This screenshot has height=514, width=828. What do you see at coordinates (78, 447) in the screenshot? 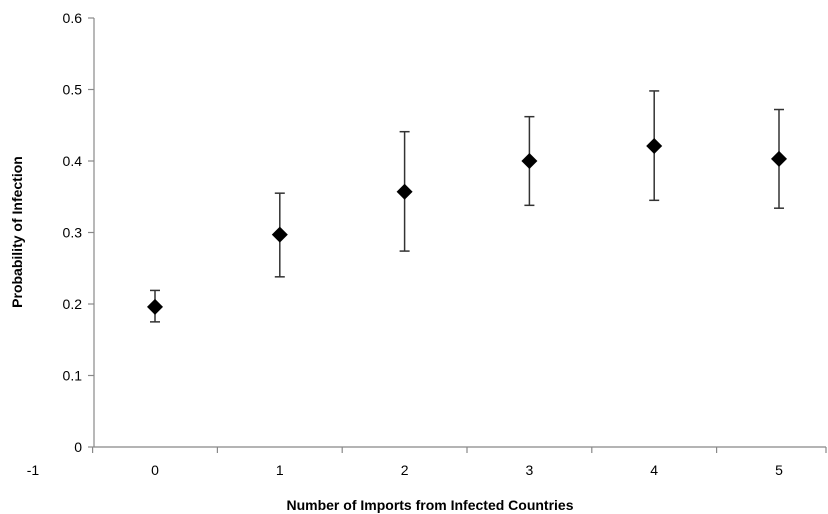
I see `y-tick-label: 0` at bounding box center [78, 447].